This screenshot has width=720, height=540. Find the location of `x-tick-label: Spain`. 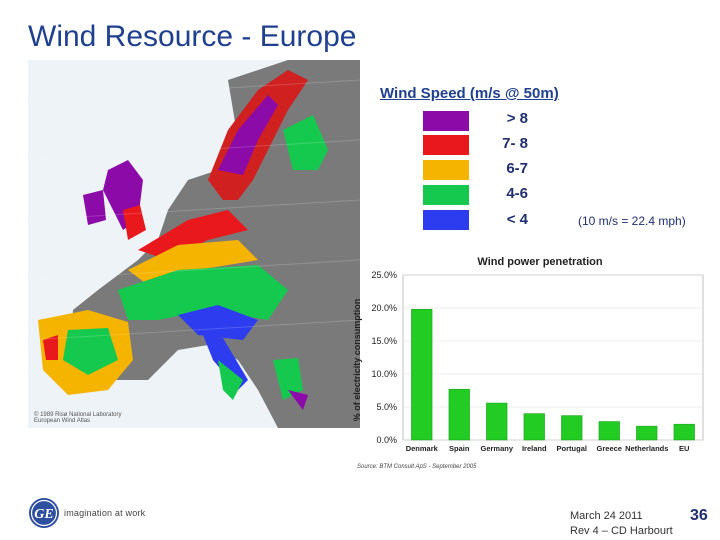

x-tick-label: Spain is located at coordinates (459, 448).